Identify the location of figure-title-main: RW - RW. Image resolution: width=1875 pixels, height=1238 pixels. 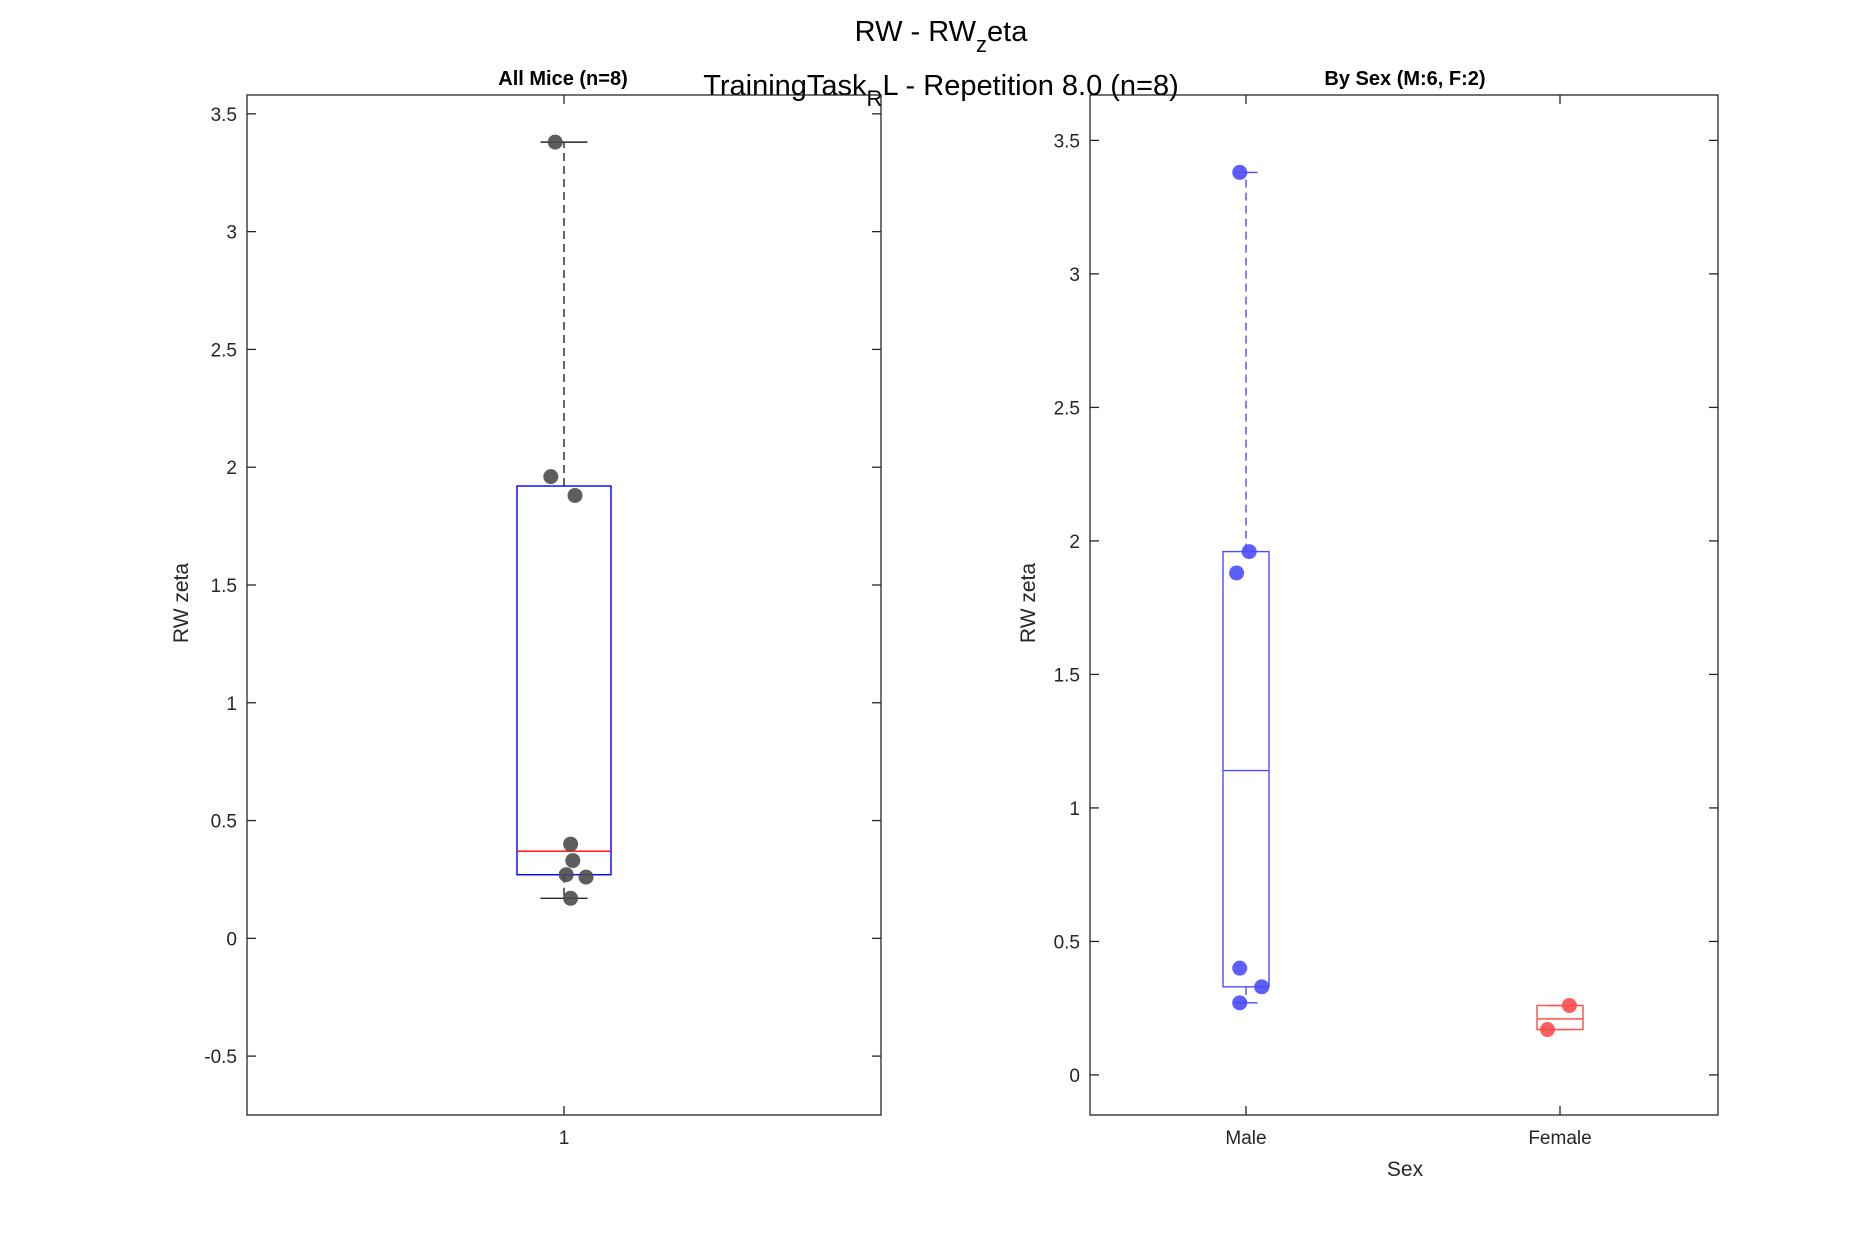
(916, 32).